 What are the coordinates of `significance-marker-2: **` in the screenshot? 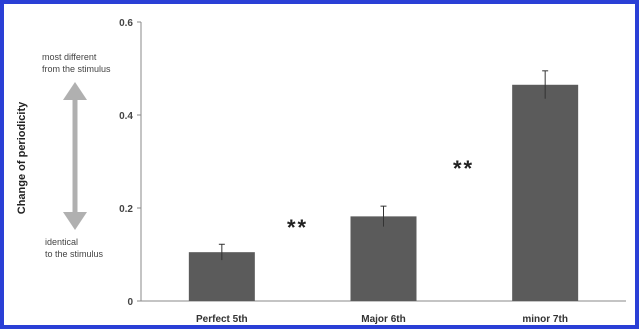 It's located at (463, 168).